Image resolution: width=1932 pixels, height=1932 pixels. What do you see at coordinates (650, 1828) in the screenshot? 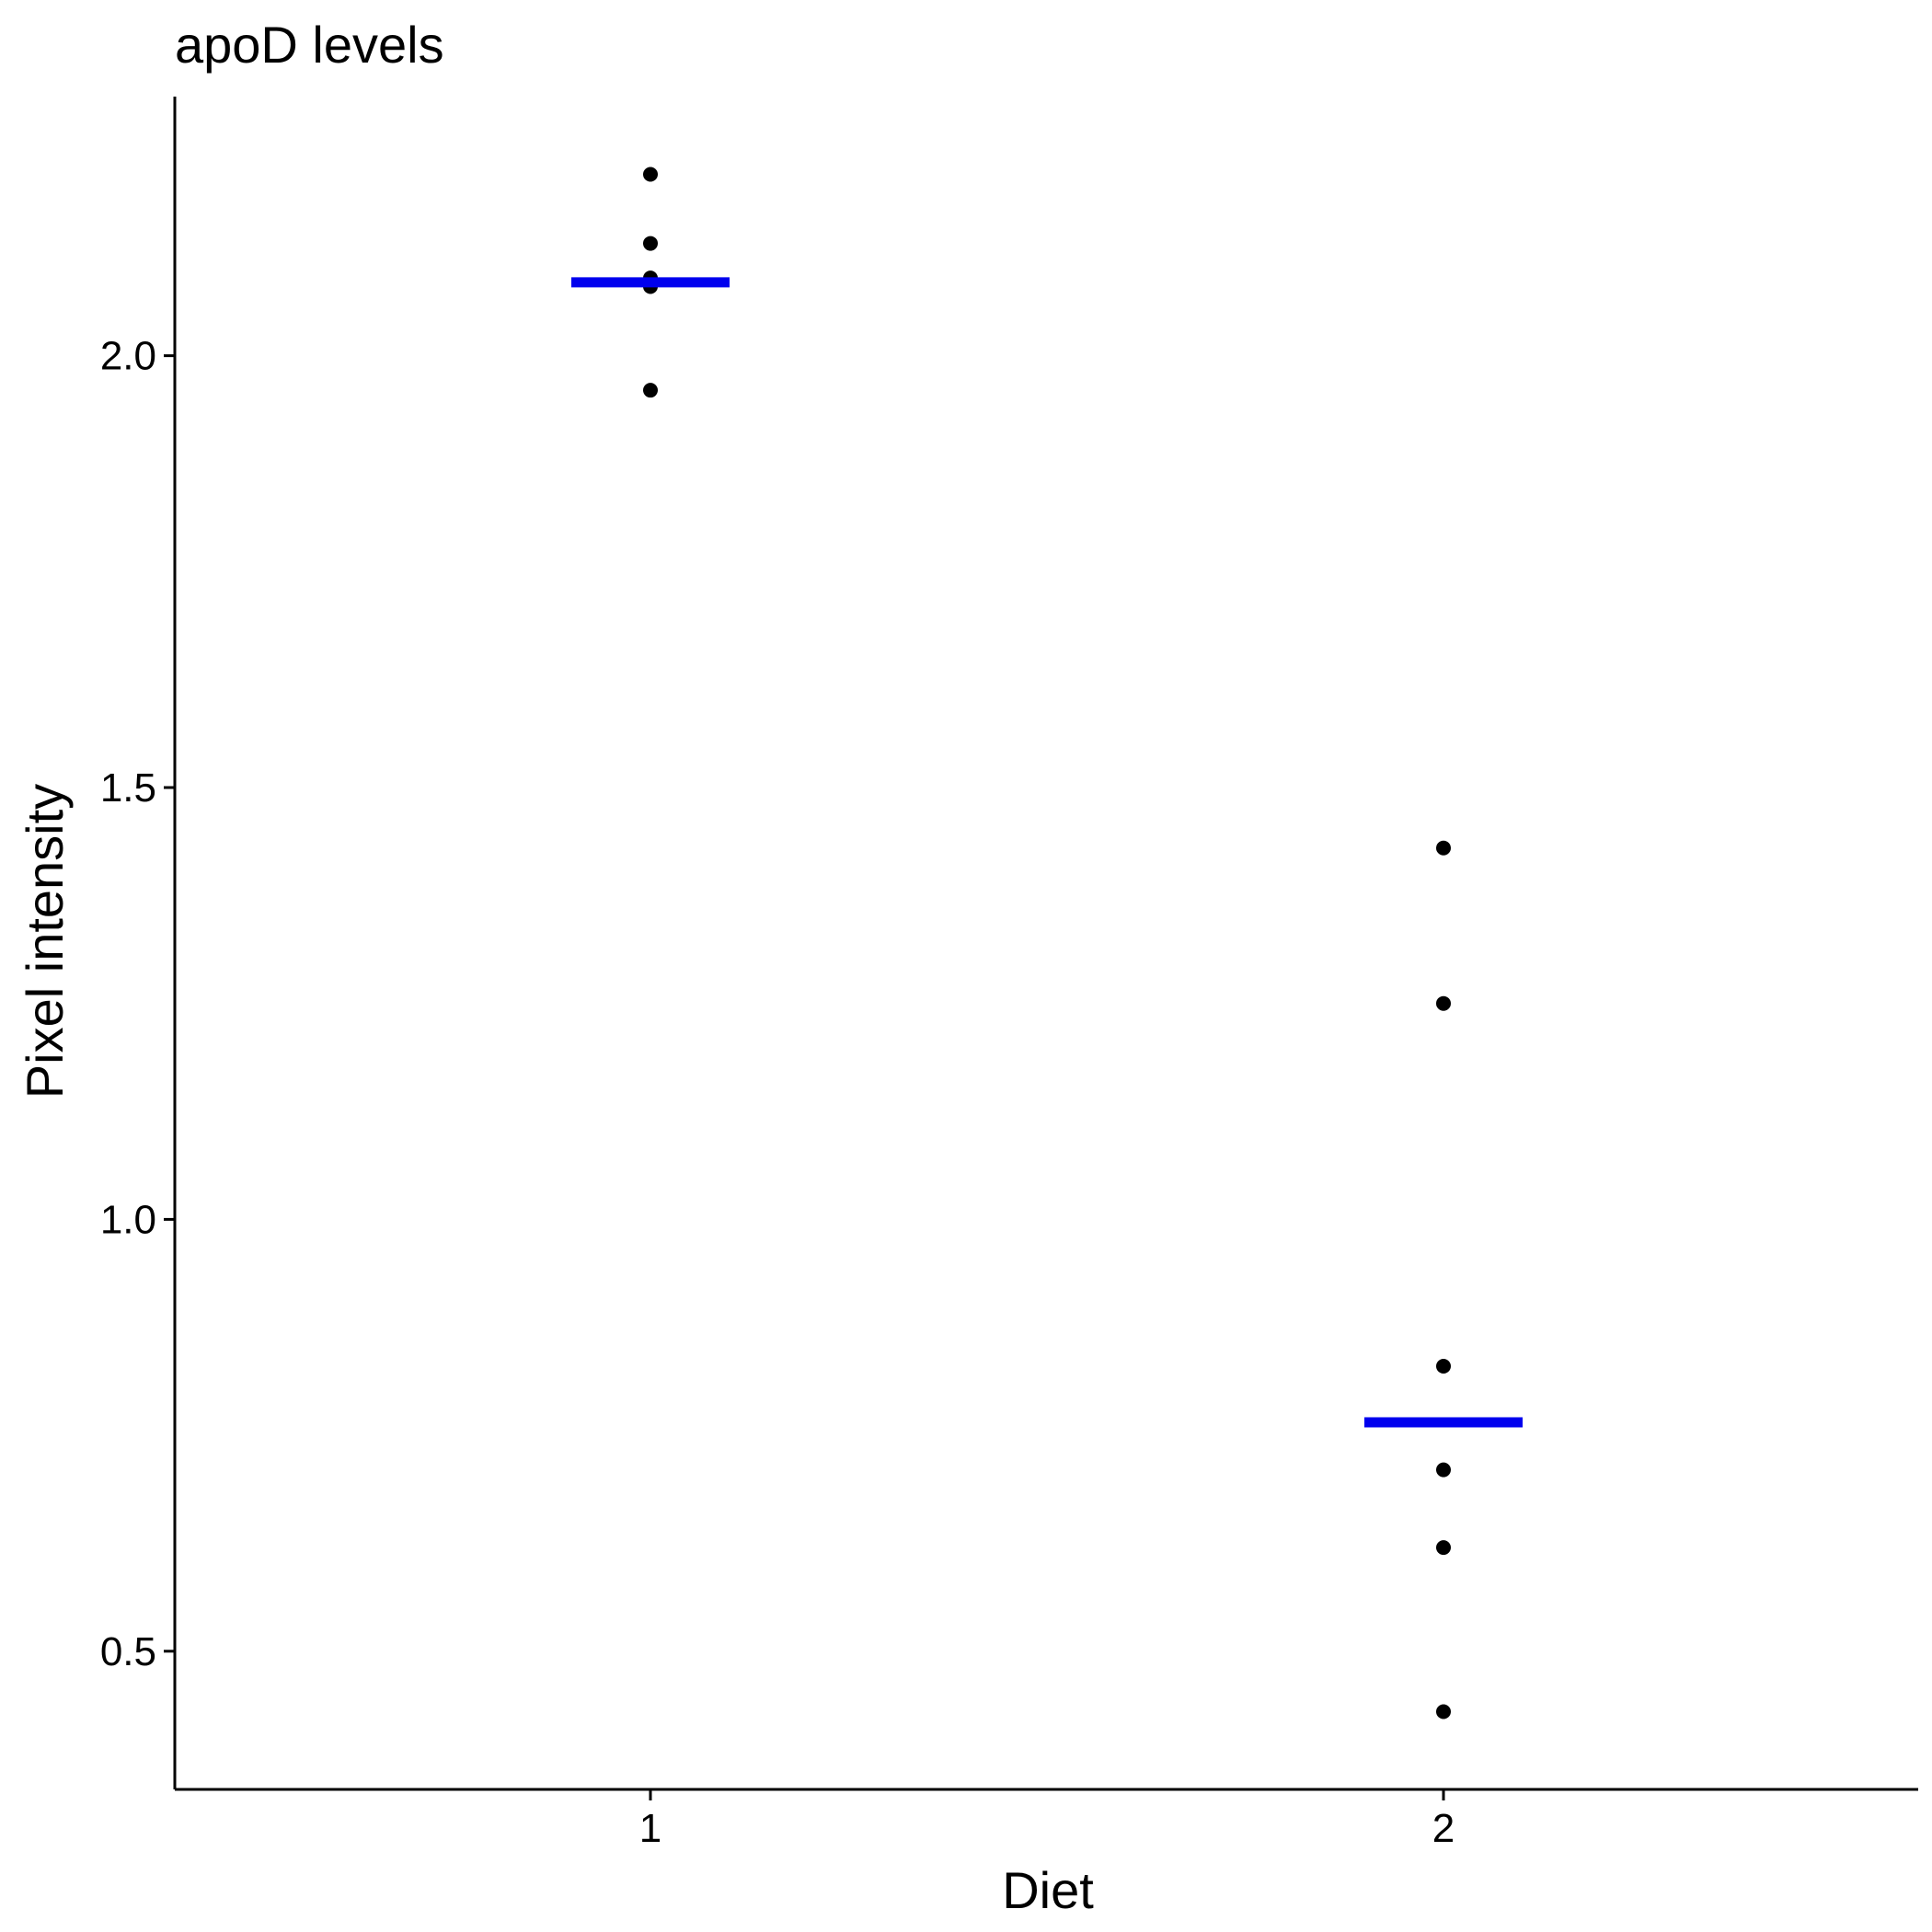
I see `x-tick-label: 1` at bounding box center [650, 1828].